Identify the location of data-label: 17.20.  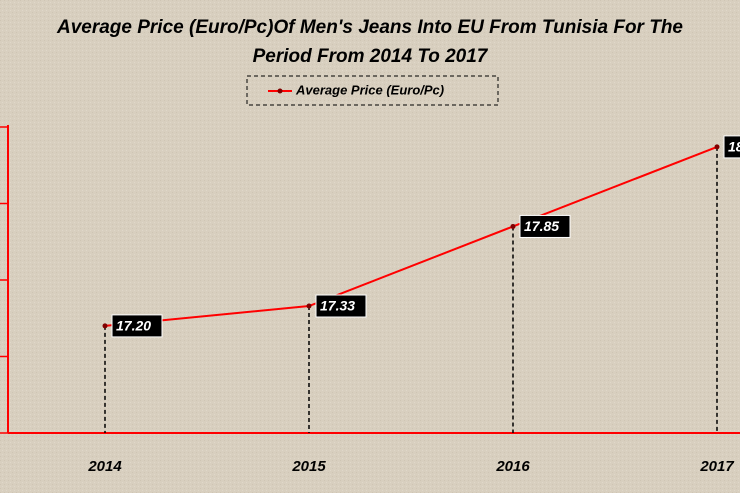
(133, 326).